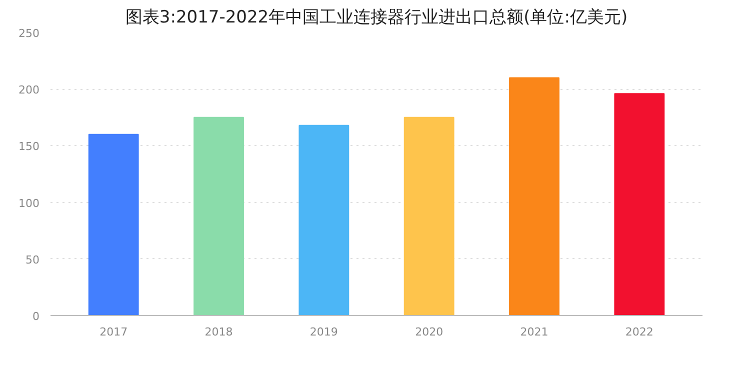 This screenshot has width=732, height=375. I want to click on x-tick-label: 2017, so click(114, 332).